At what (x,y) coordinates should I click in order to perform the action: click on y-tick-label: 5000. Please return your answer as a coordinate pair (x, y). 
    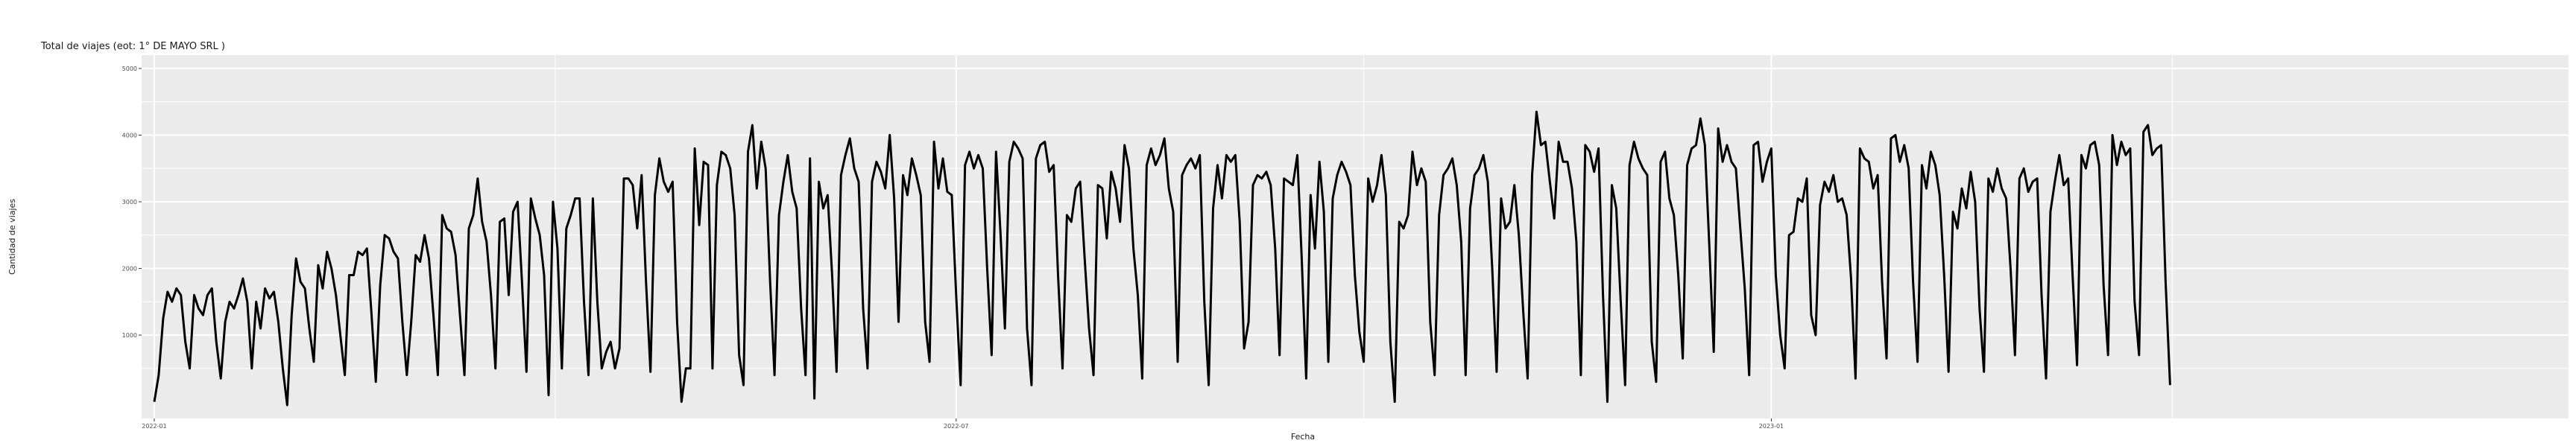
    Looking at the image, I should click on (129, 69).